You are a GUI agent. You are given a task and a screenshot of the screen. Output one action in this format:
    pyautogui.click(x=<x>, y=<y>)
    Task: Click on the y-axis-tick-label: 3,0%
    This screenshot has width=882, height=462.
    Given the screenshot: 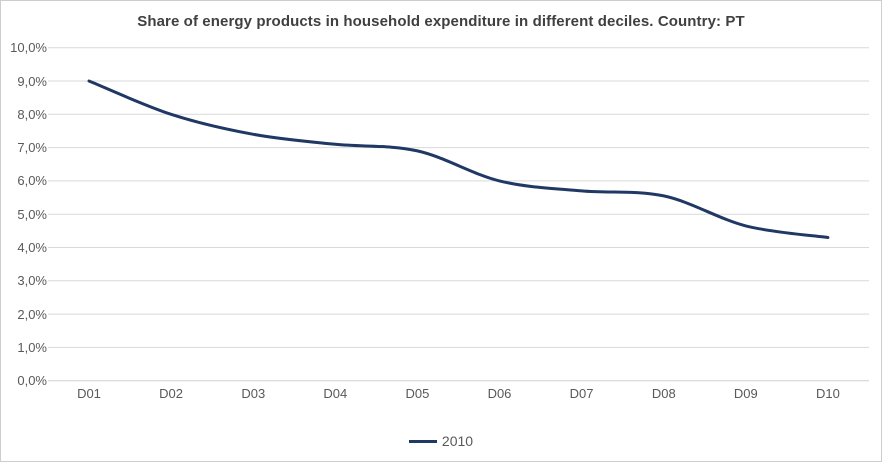 What is the action you would take?
    pyautogui.click(x=32, y=281)
    